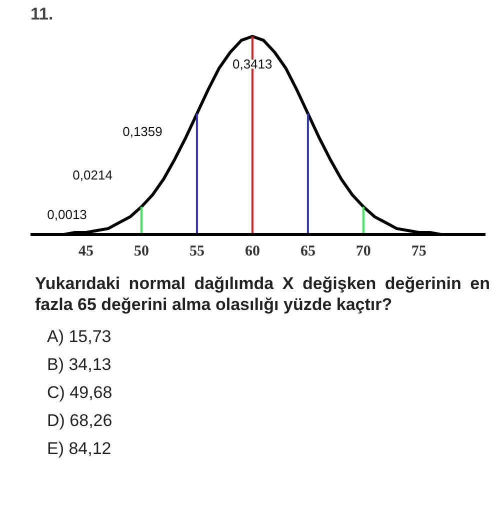 The height and width of the screenshot is (517, 500). I want to click on annotation: 0,0013, so click(67, 214).